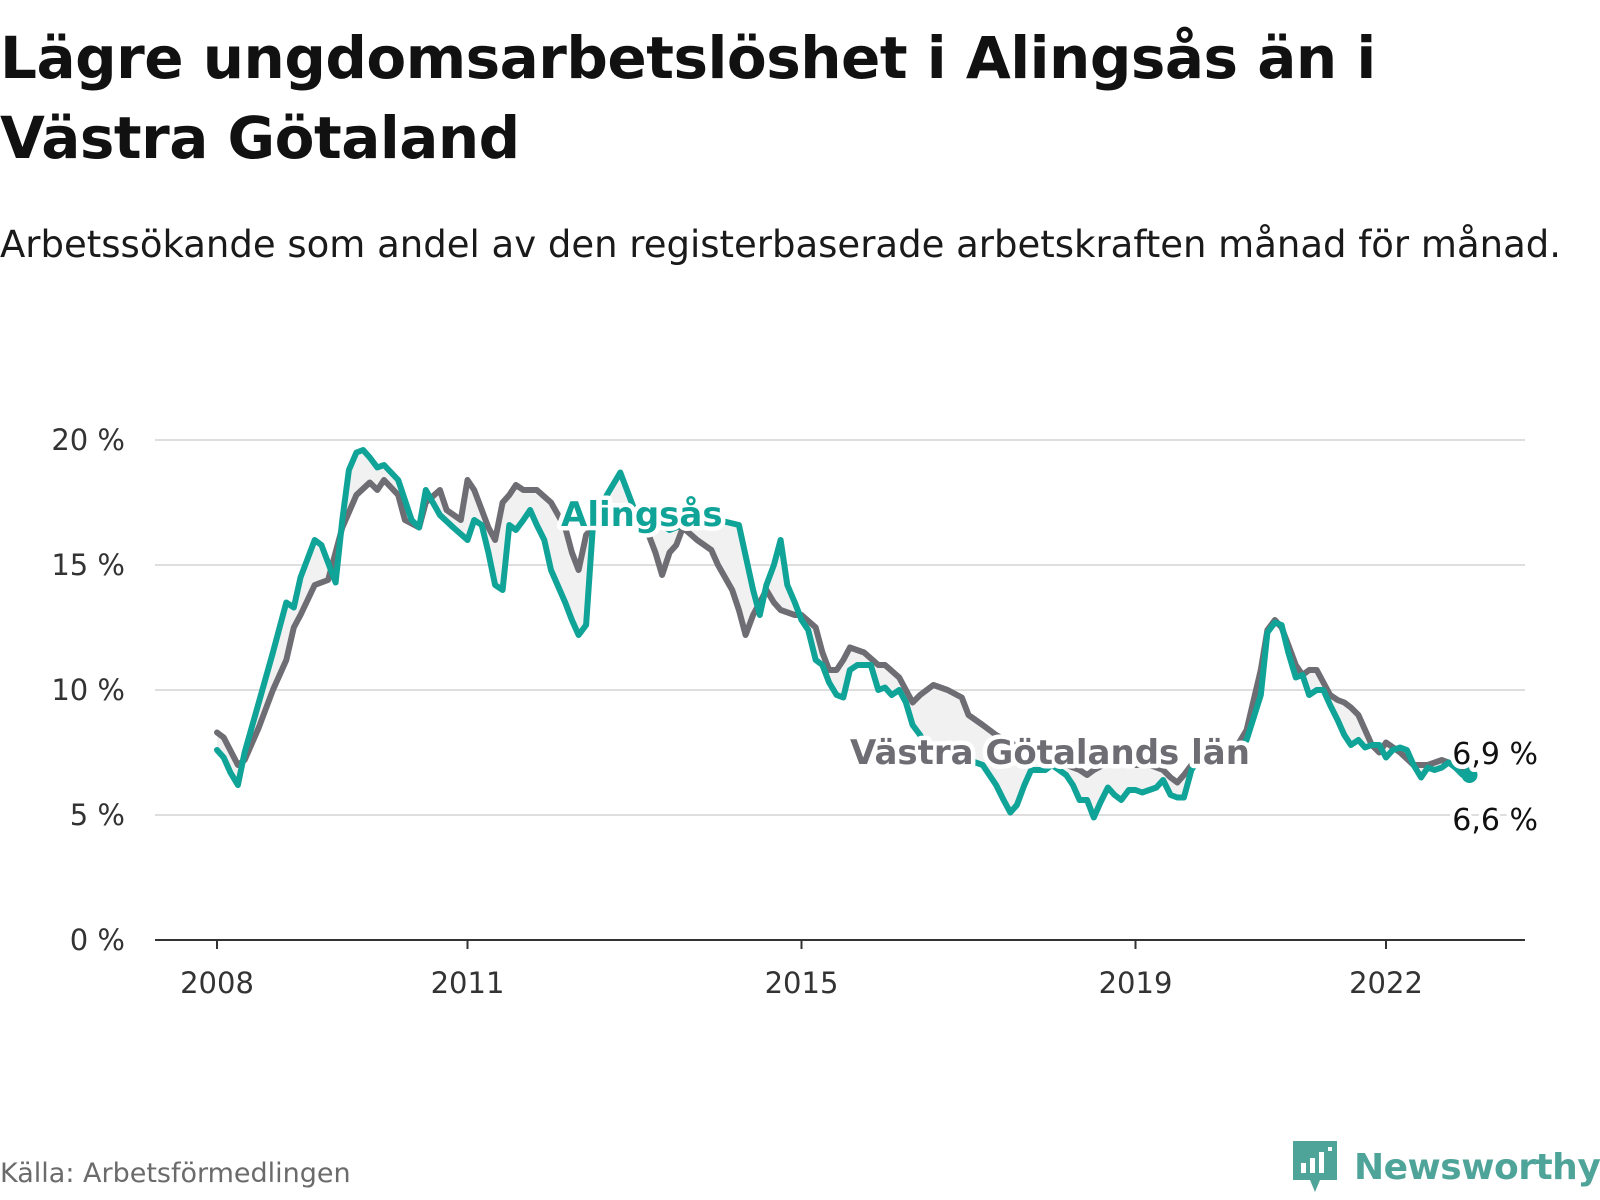 This screenshot has width=1600, height=1200. Describe the element at coordinates (175, 1173) in the screenshot. I see `source-note: Källa: Arbetsförmedlingen` at that location.